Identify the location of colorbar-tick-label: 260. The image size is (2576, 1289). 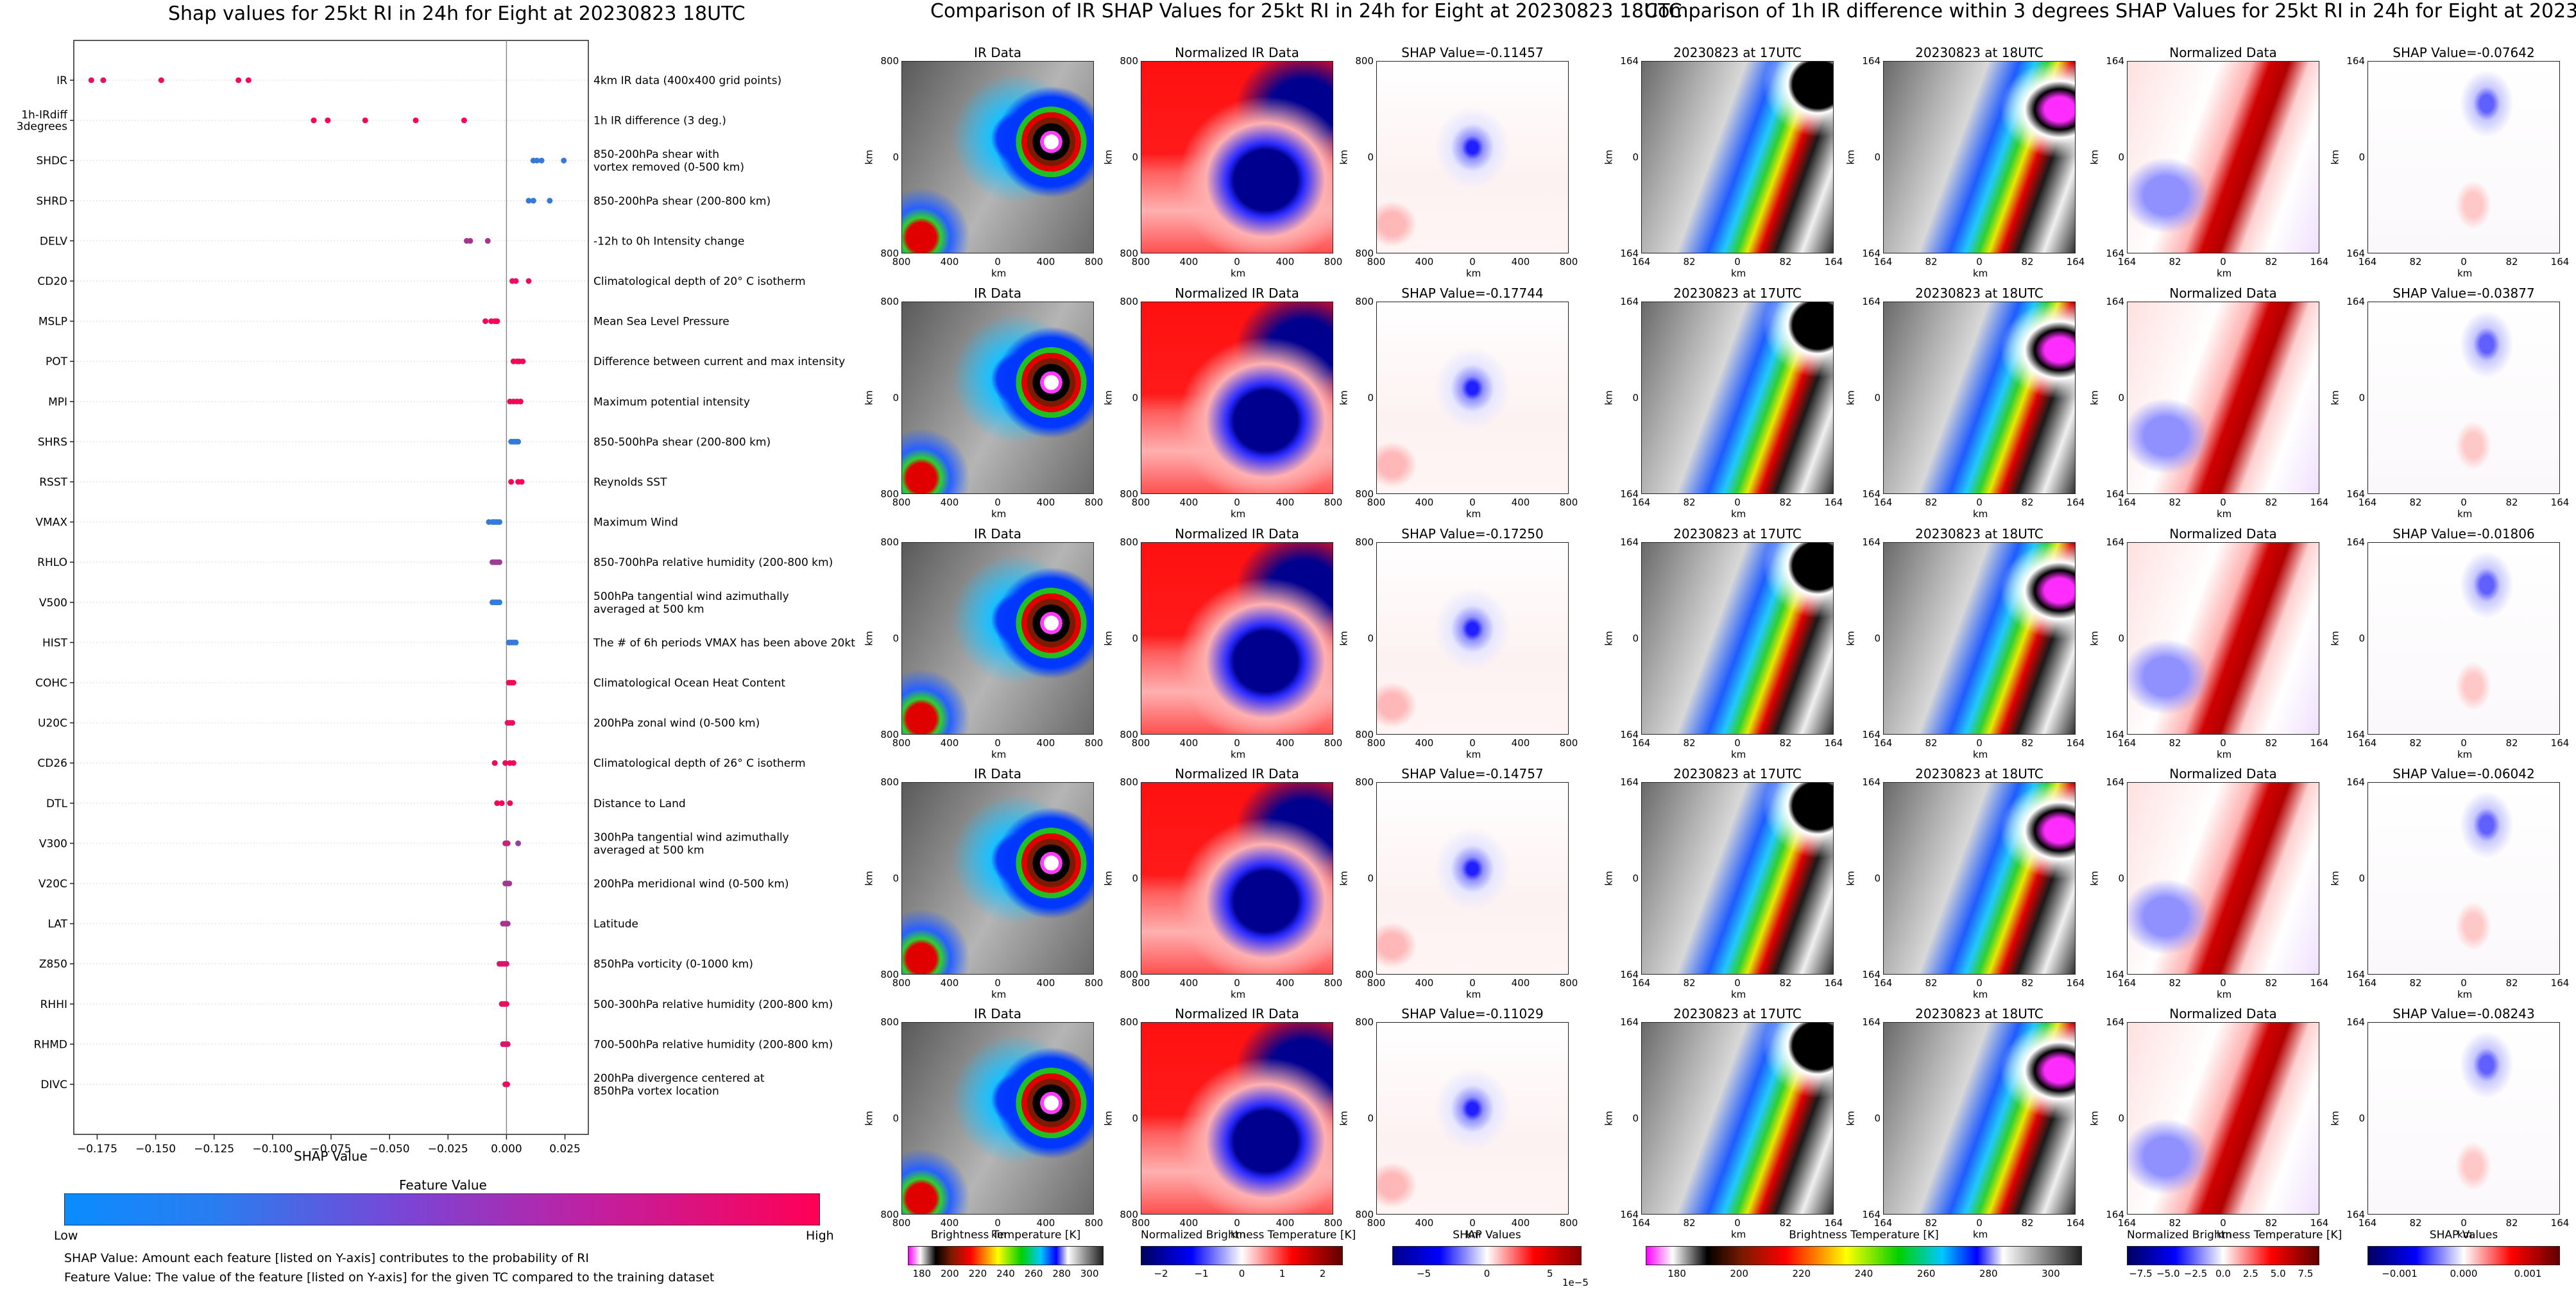
(1926, 1273).